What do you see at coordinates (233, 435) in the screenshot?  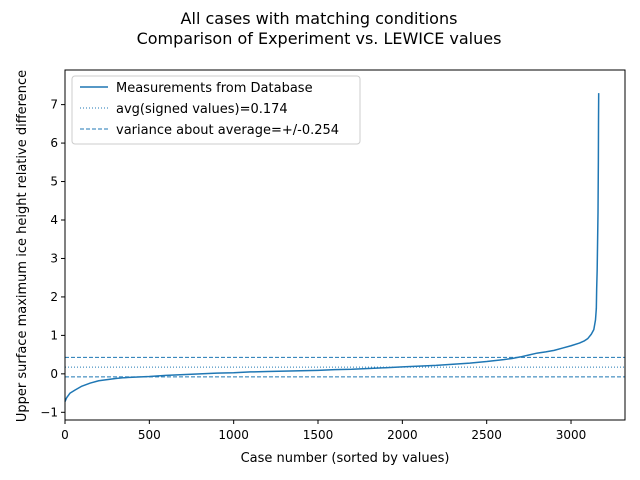 I see `x-tick-label: 1000` at bounding box center [233, 435].